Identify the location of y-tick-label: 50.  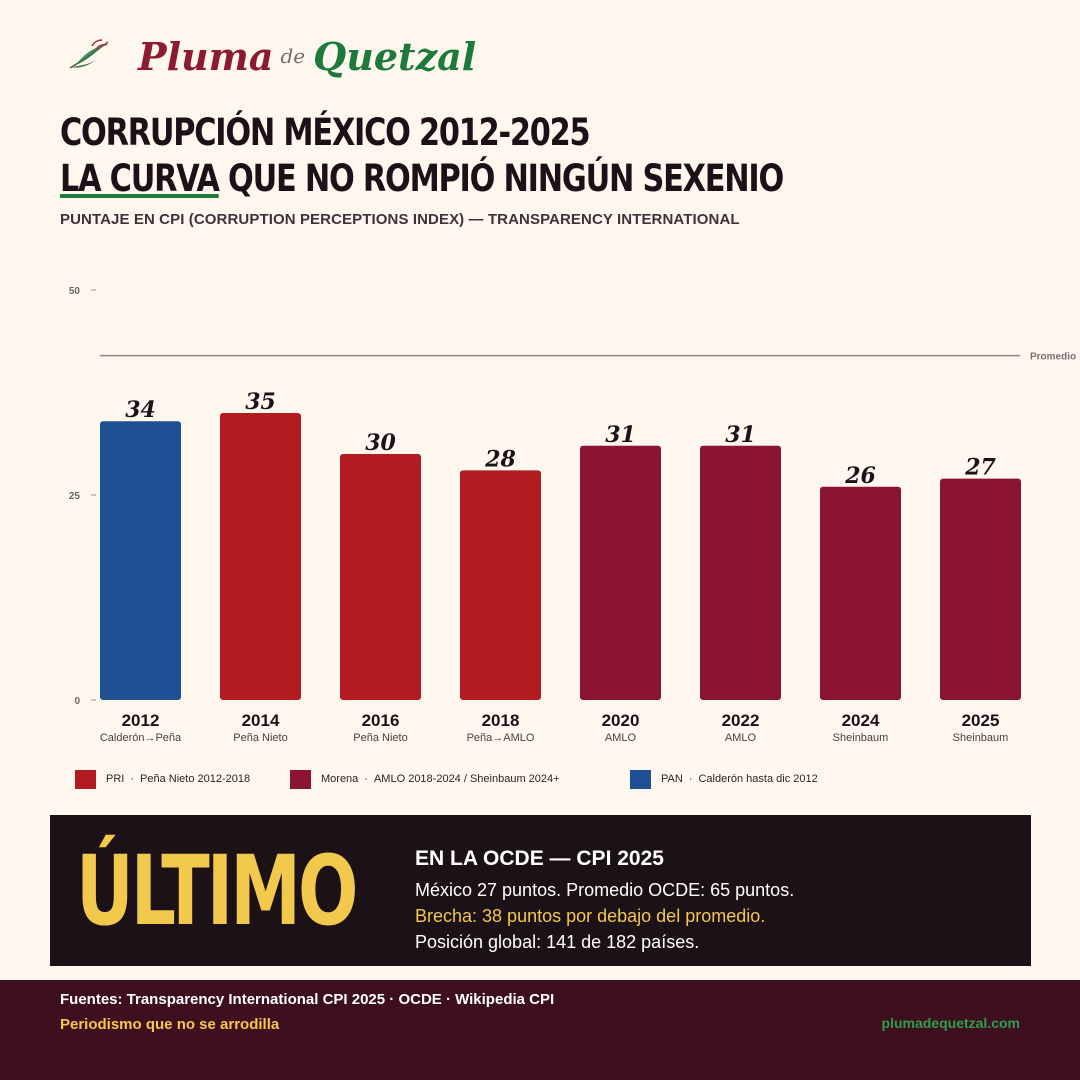
(75, 291).